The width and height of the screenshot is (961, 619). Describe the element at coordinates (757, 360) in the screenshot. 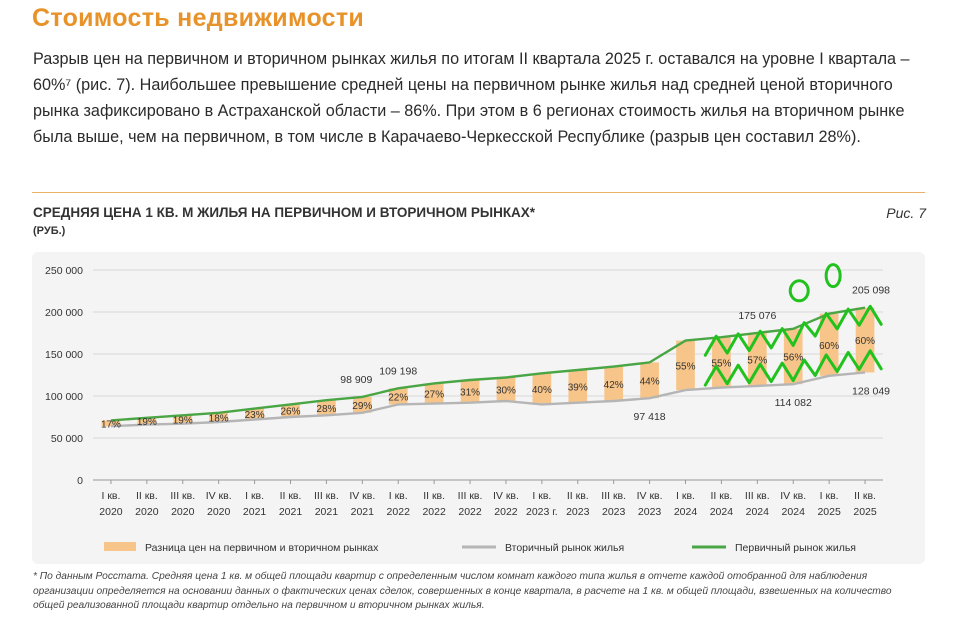

I see `gap-percent-label: 57%` at that location.